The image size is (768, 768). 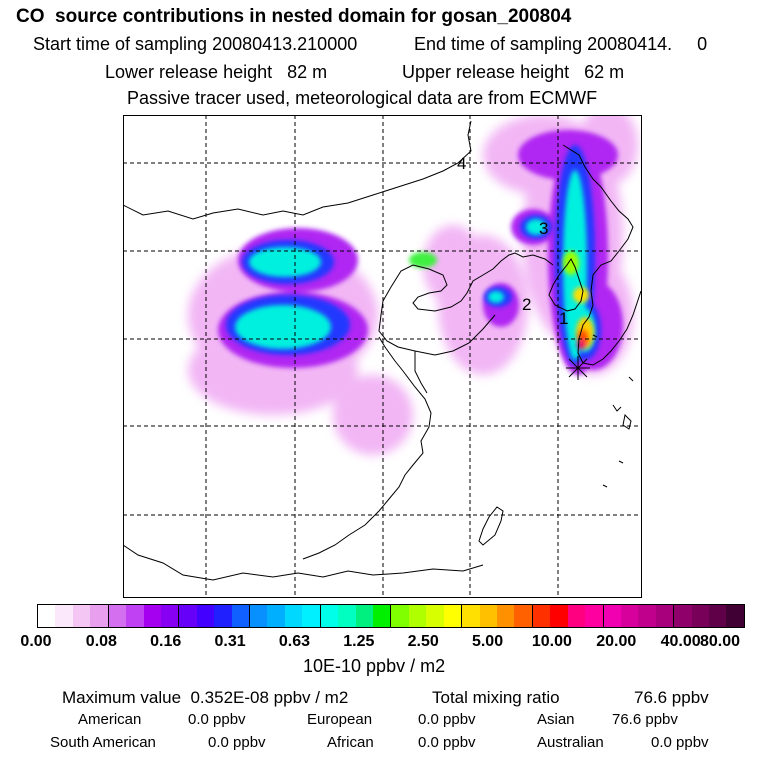 What do you see at coordinates (680, 641) in the screenshot?
I see `colorbar-tick-label: 40.00` at bounding box center [680, 641].